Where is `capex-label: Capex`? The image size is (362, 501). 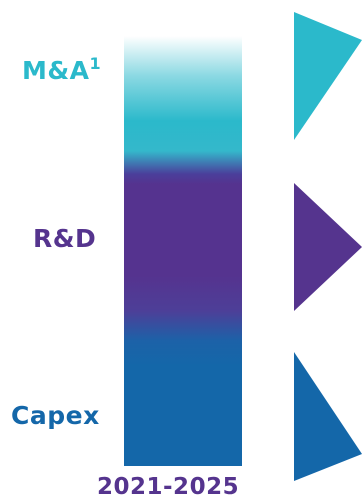 capex-label: Capex is located at coordinates (55, 415).